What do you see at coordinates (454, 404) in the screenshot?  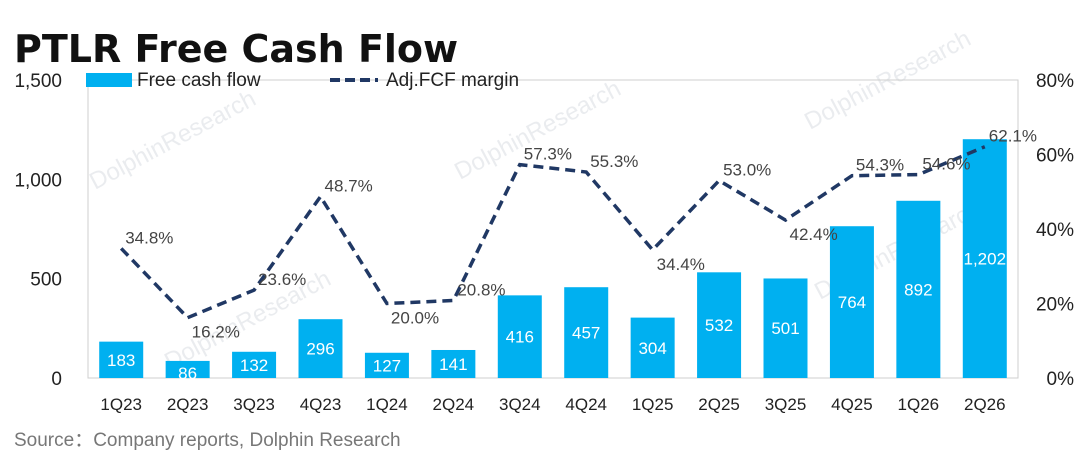 I see `category-label: 2Q24` at bounding box center [454, 404].